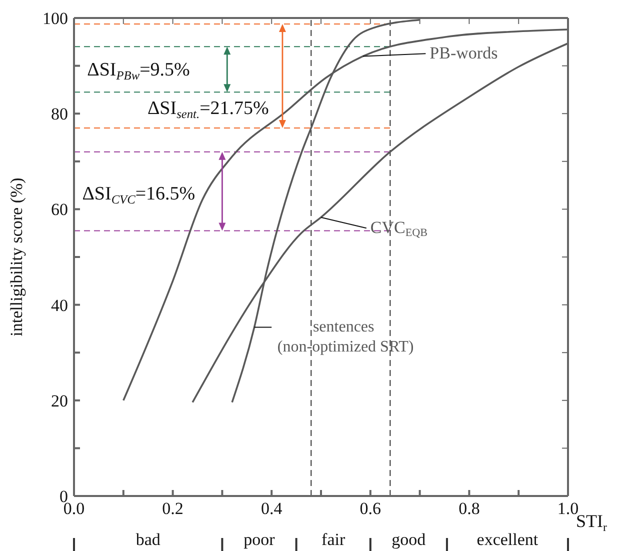  What do you see at coordinates (507, 539) in the screenshot?
I see `text: excellent` at bounding box center [507, 539].